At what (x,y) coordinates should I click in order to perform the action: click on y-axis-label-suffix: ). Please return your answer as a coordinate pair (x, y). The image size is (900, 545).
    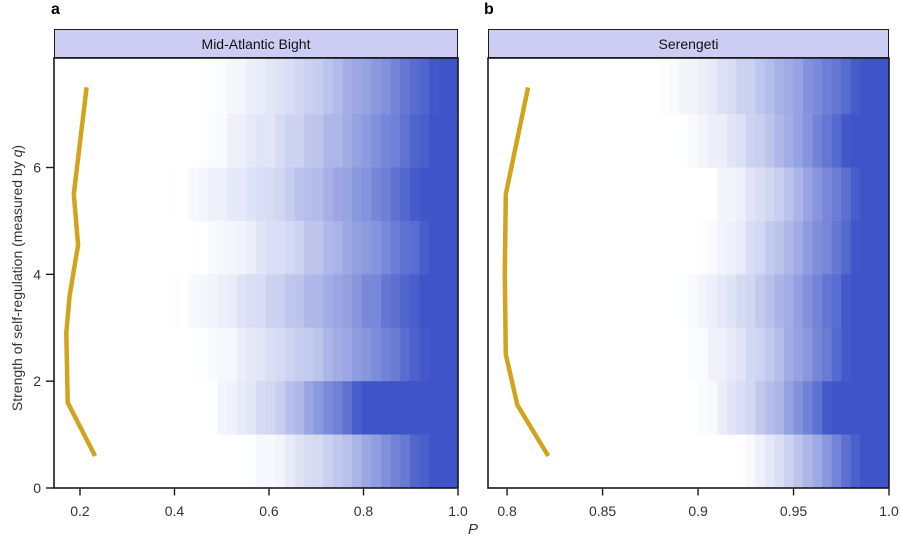
    Looking at the image, I should click on (17, 147).